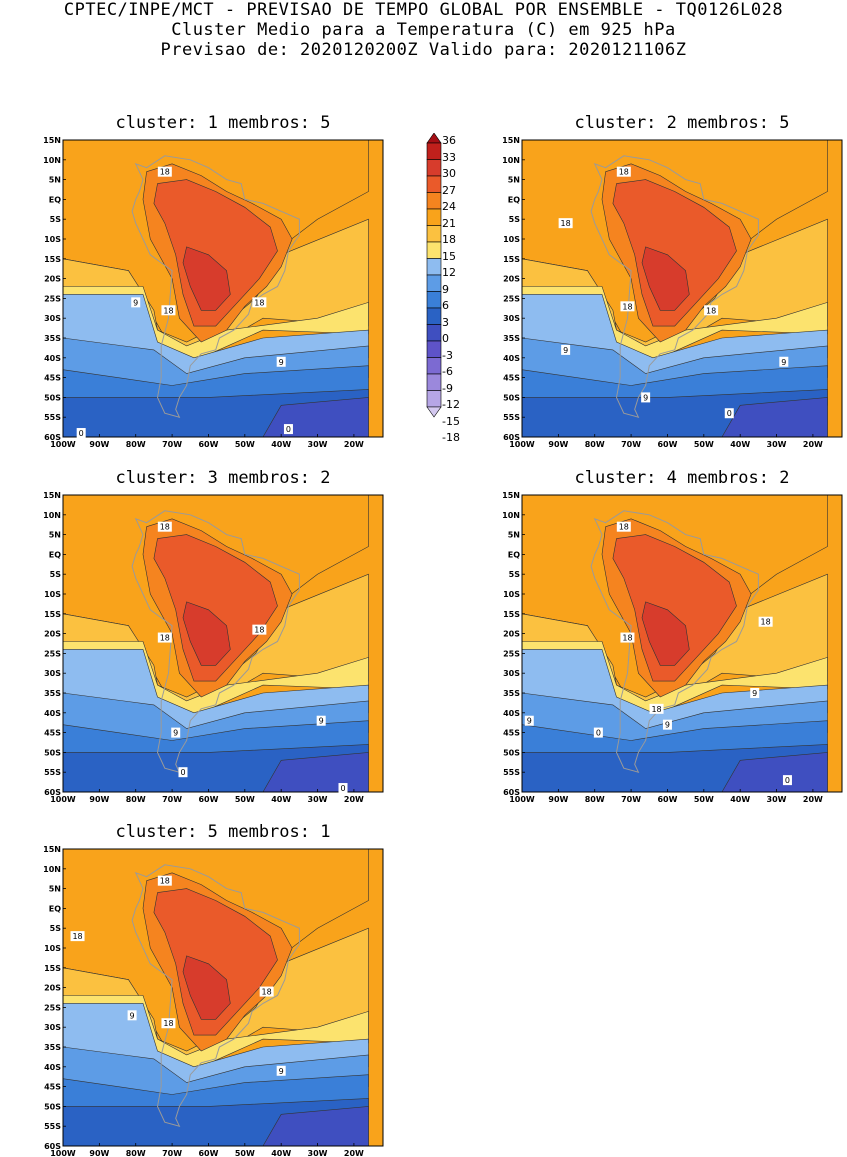 This screenshot has height=1157, width=847. What do you see at coordinates (451, 421) in the screenshot?
I see `colorbar-level-label: -15` at bounding box center [451, 421].